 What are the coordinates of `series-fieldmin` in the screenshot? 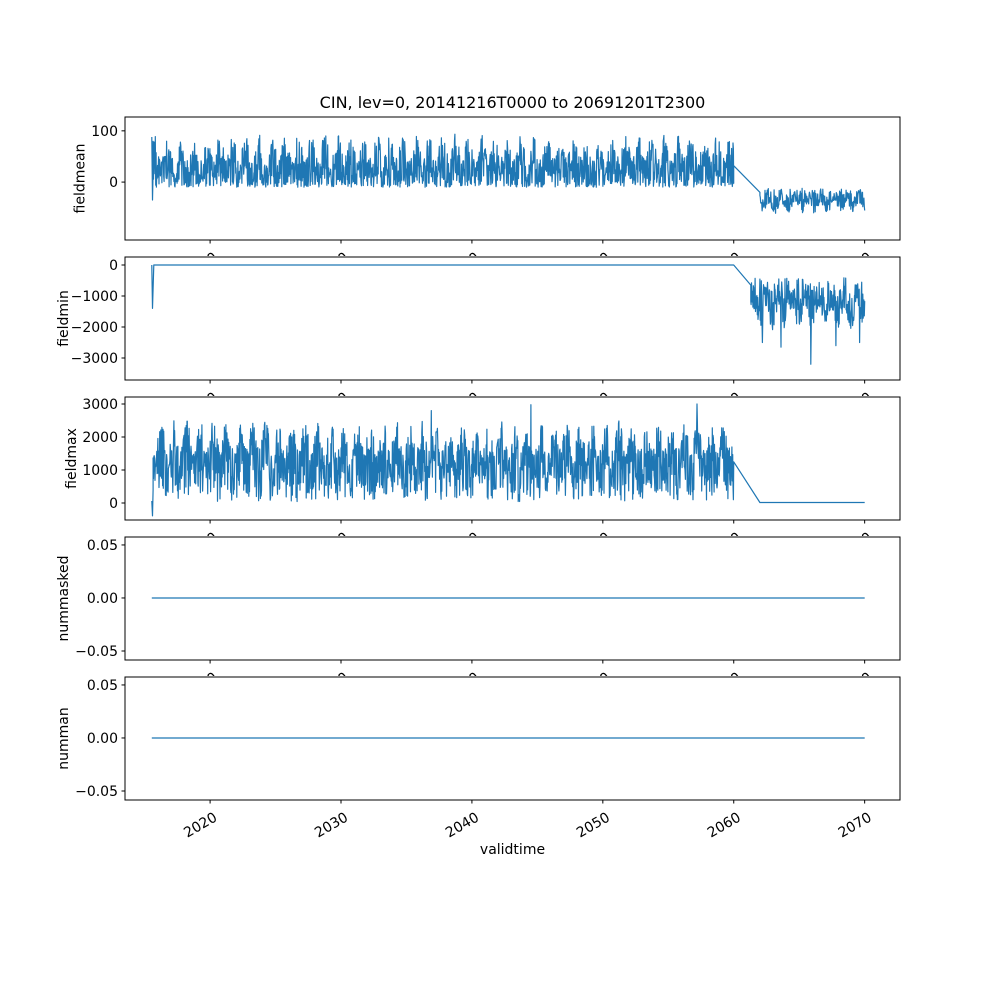 It's located at (508, 314).